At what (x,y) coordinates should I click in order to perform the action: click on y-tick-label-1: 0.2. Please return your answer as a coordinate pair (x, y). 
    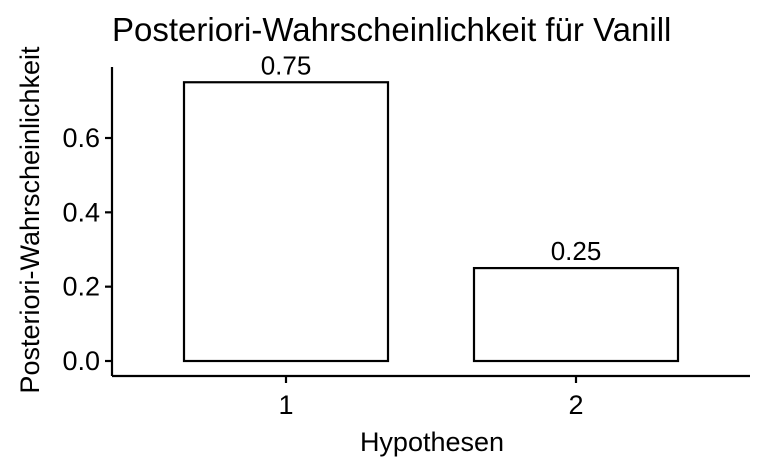
    Looking at the image, I should click on (81, 287).